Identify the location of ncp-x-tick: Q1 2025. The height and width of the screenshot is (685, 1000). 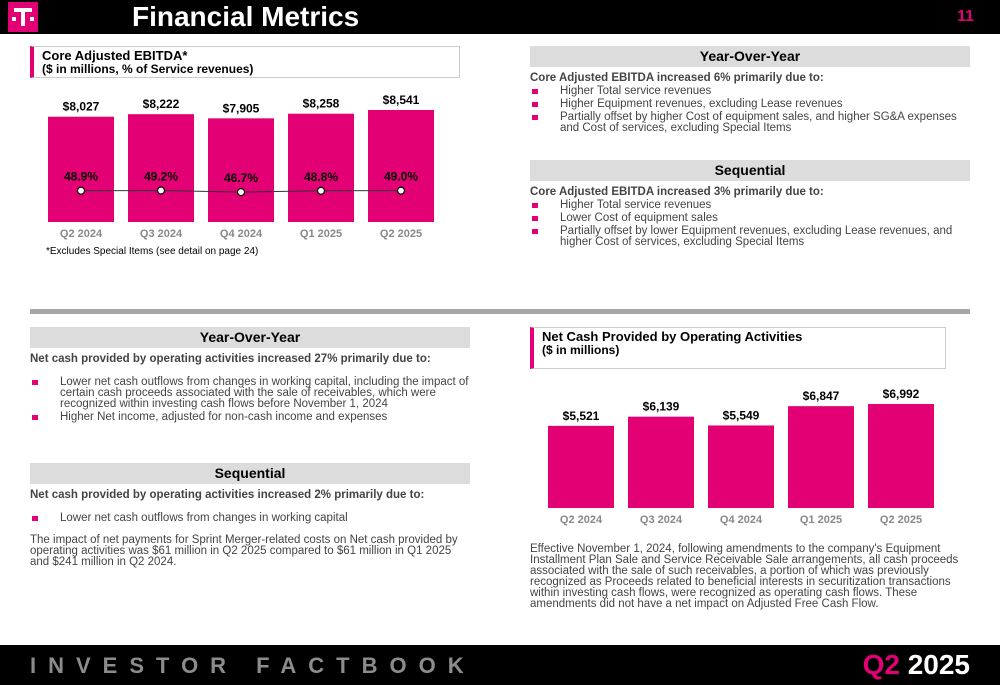
(821, 520).